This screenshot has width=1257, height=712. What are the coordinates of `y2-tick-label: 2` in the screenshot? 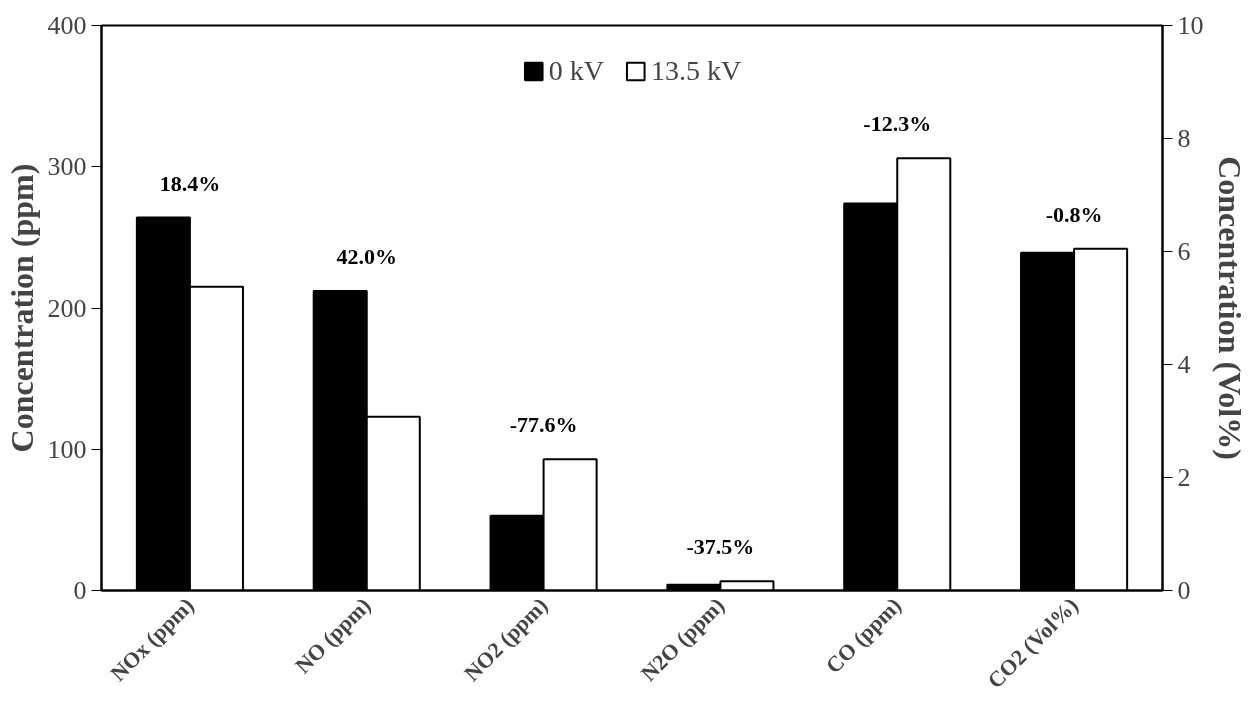 It's located at (1184, 477).